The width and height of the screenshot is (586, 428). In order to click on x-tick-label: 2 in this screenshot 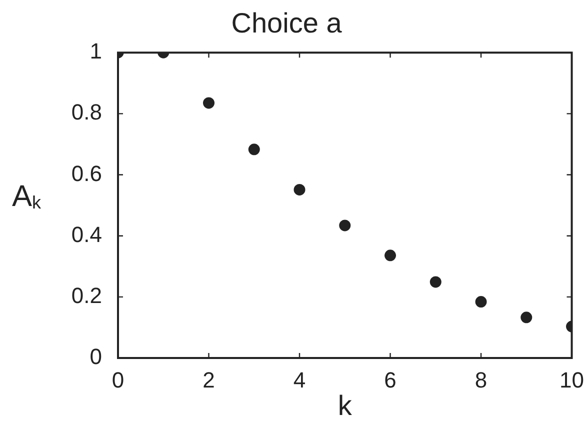, I will do `click(208, 379)`.